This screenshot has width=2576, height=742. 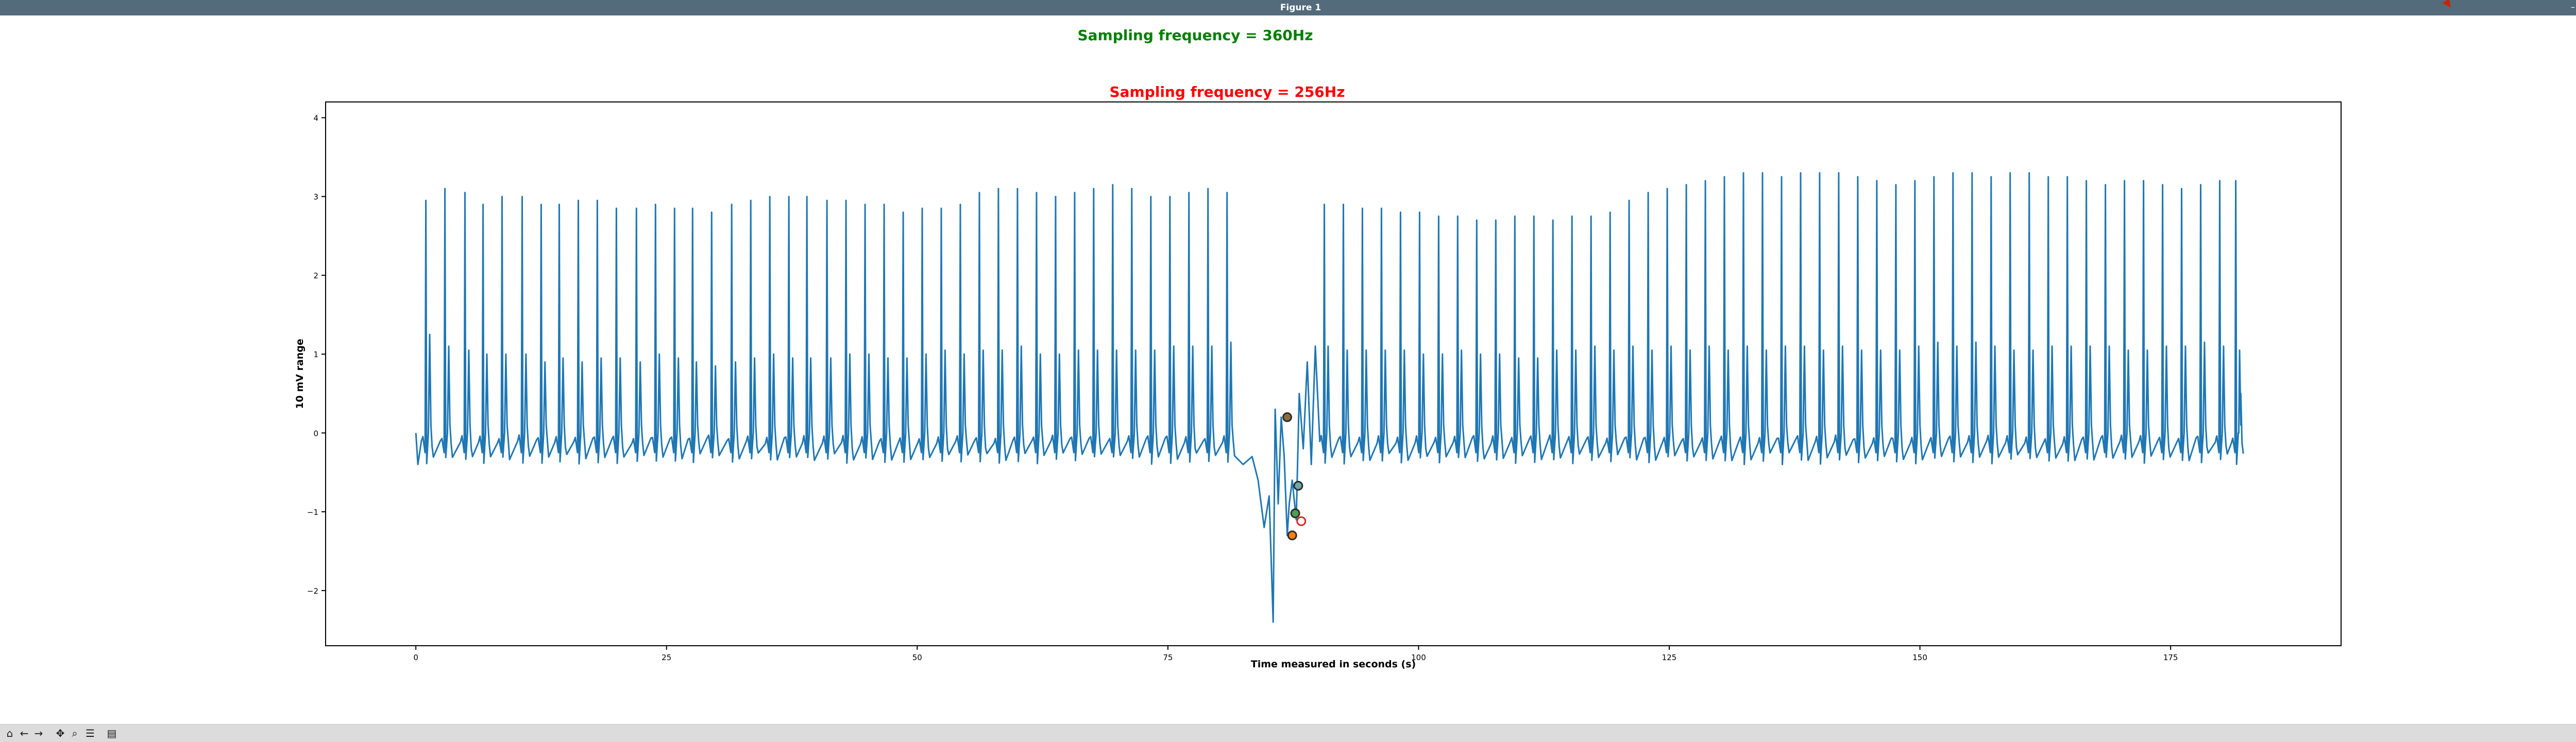 I want to click on x-tick-label: 50, so click(x=917, y=657).